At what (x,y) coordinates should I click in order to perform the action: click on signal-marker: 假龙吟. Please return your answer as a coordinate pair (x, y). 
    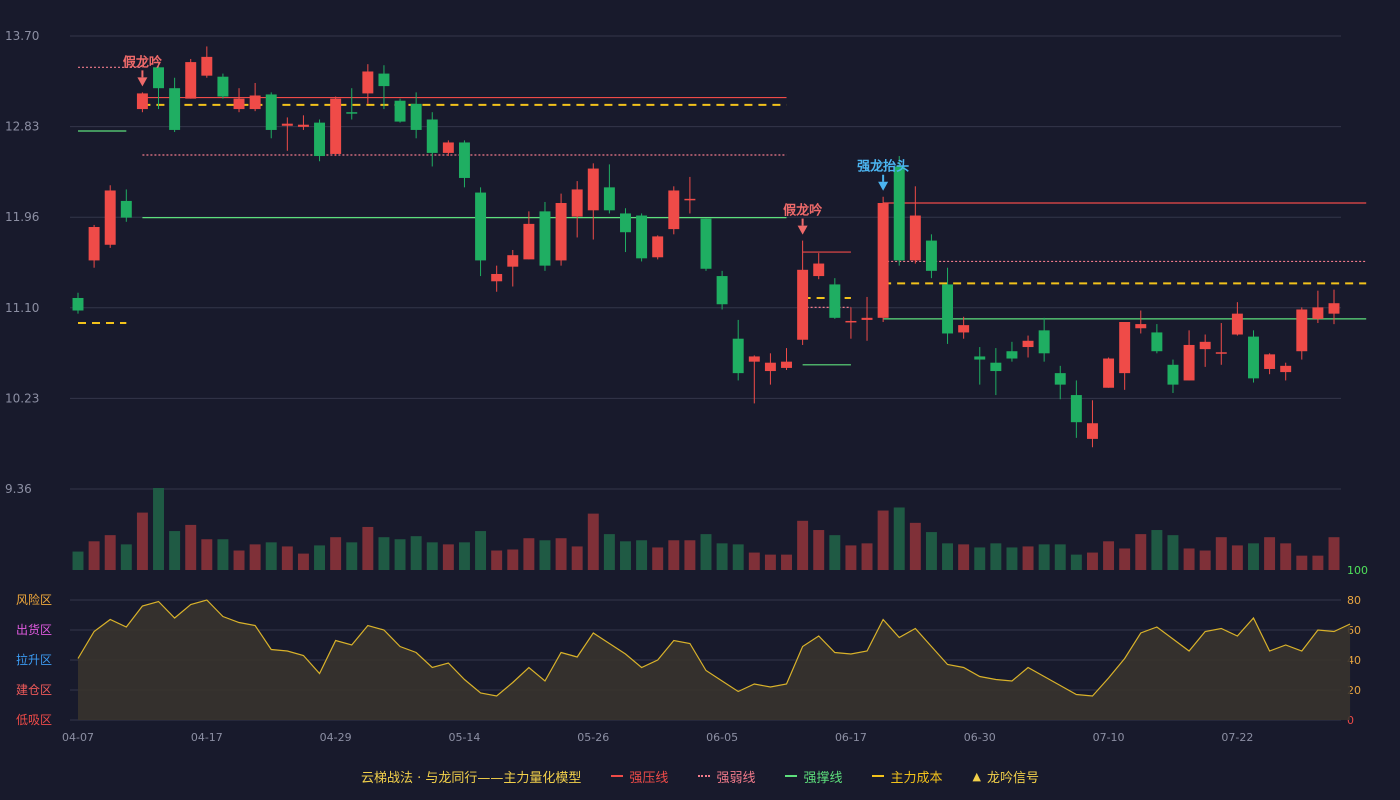
    Looking at the image, I should click on (802, 219).